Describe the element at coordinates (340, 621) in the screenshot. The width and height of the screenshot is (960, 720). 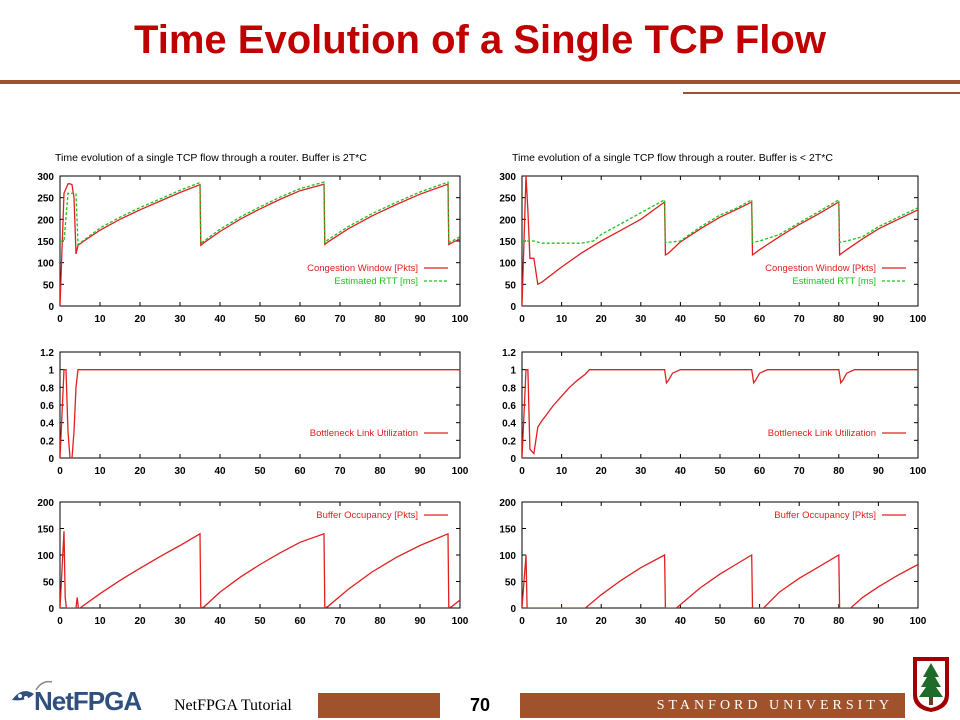
I see `x-tick-label-4: 70` at that location.